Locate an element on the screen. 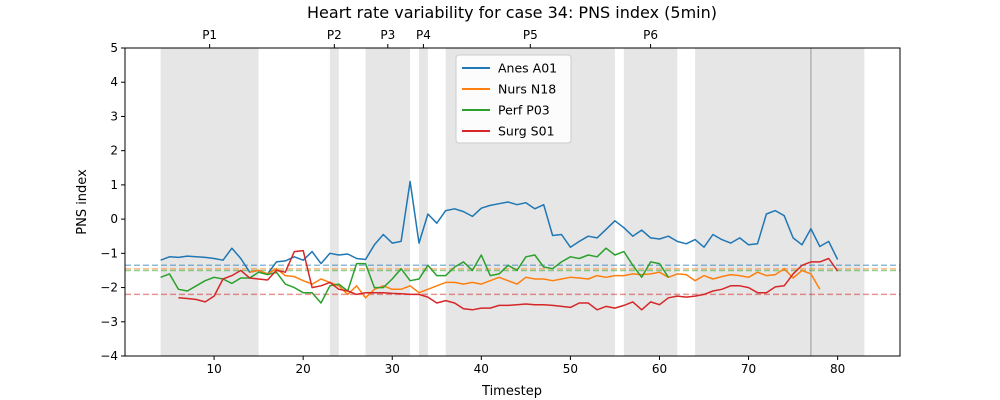 Image resolution: width=1000 pixels, height=400 pixels. x-axis-label: Timestep is located at coordinates (511, 391).